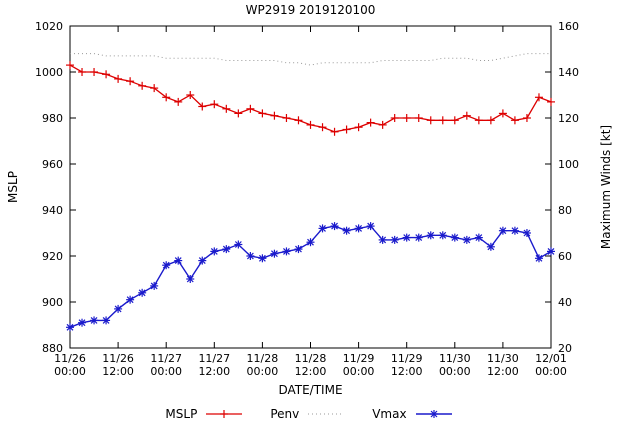 The height and width of the screenshot is (432, 619). Describe the element at coordinates (52, 164) in the screenshot. I see `svg-text: 960` at that location.